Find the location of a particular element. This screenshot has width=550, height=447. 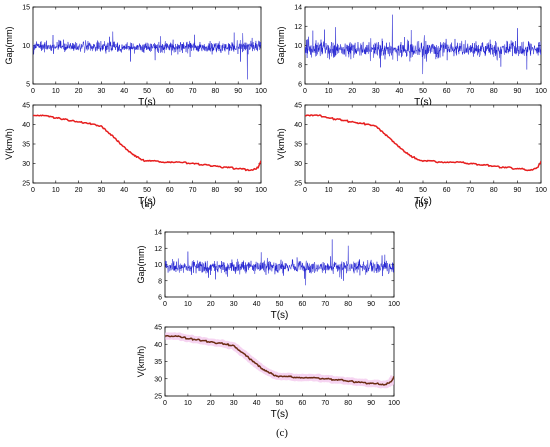

y-tick-label: 8 is located at coordinates (300, 65).